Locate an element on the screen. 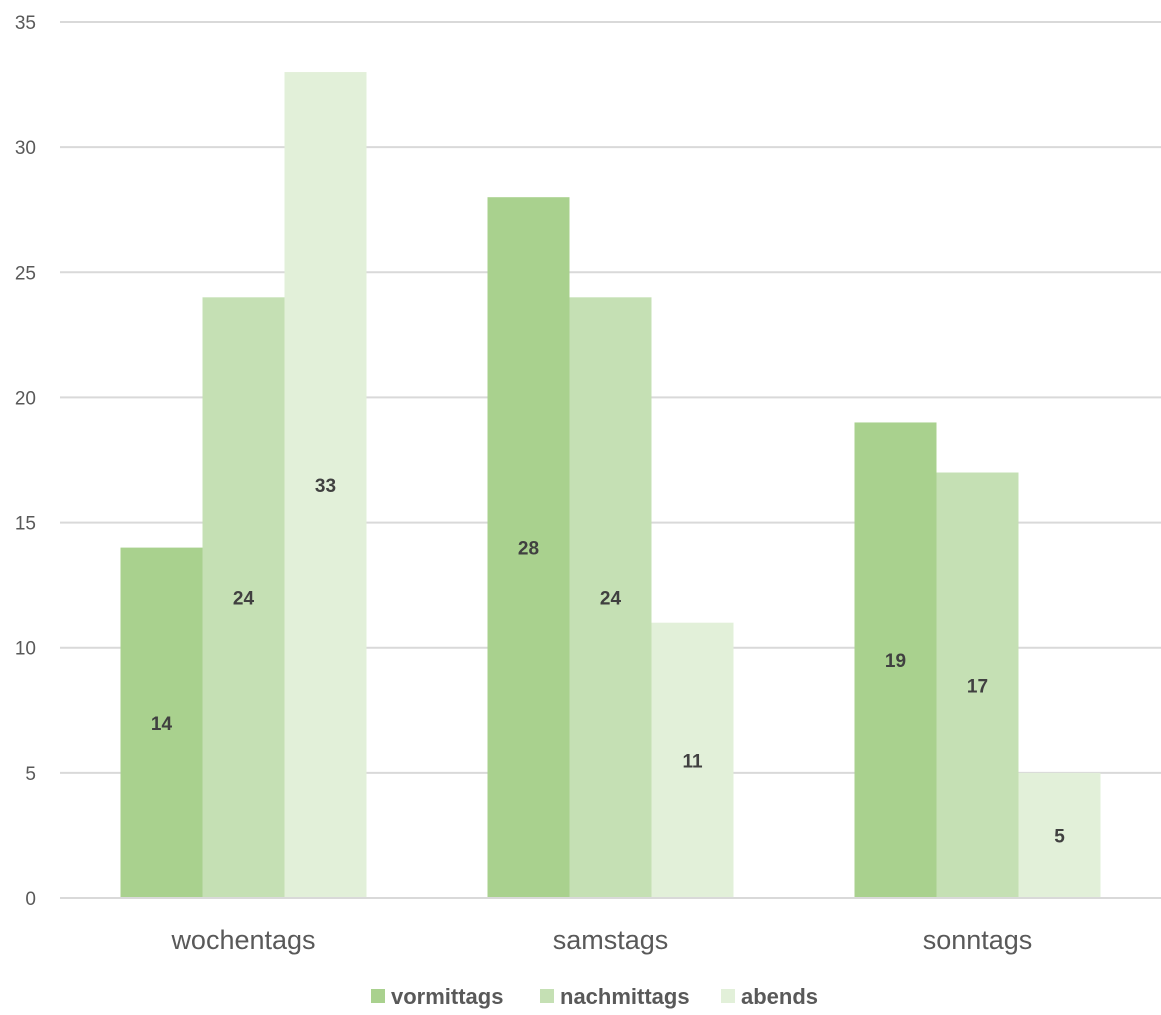 This screenshot has height=1015, width=1161. bar-abends-sonntags is located at coordinates (1059, 835).